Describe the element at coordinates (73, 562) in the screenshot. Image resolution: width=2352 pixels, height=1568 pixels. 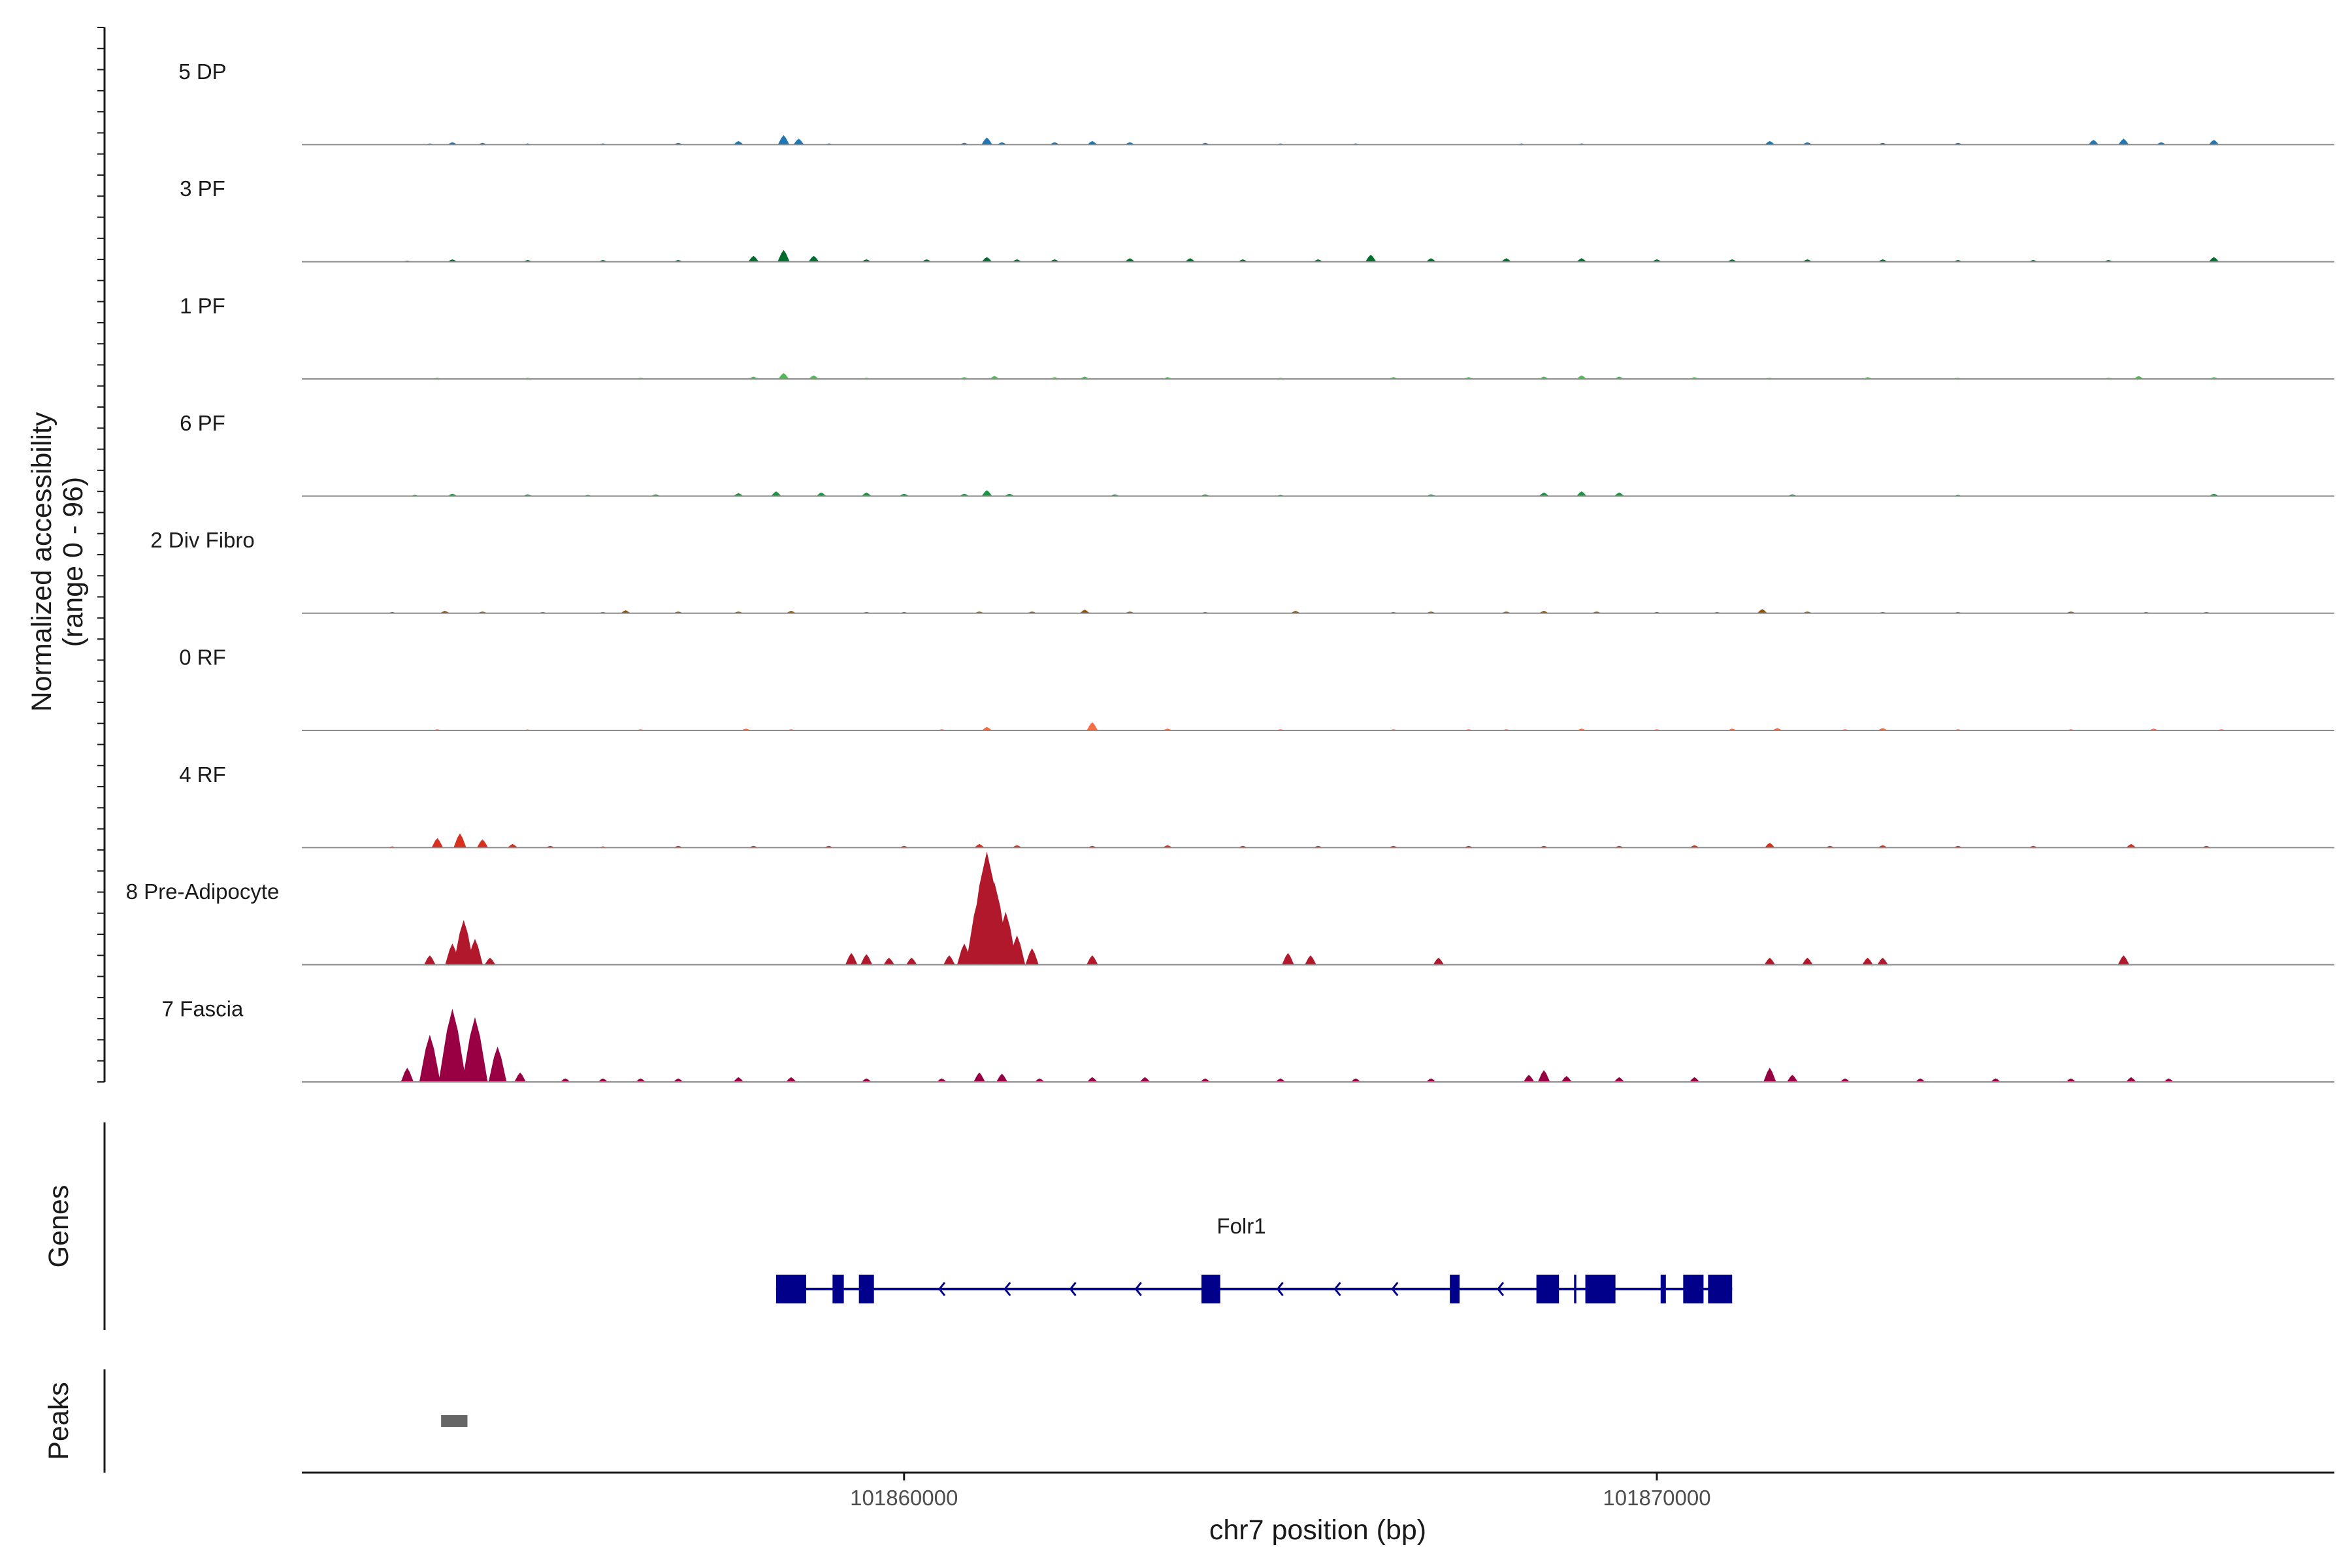
I see `y-axis-subtitle: (range 0 - 96)` at that location.